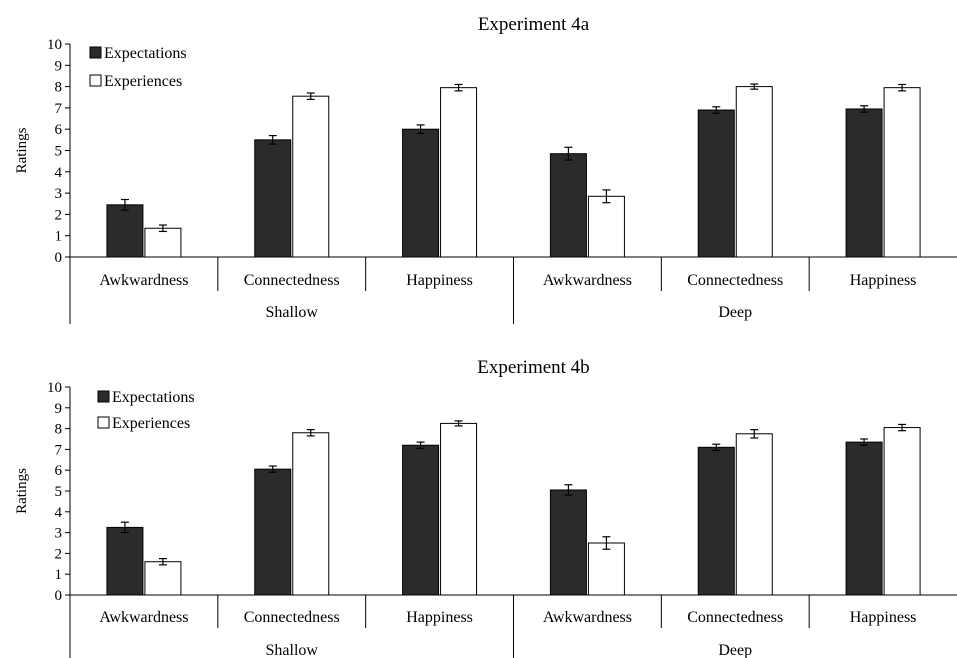 This screenshot has width=957, height=658. I want to click on chart-title: Experiment 4b, so click(533, 367).